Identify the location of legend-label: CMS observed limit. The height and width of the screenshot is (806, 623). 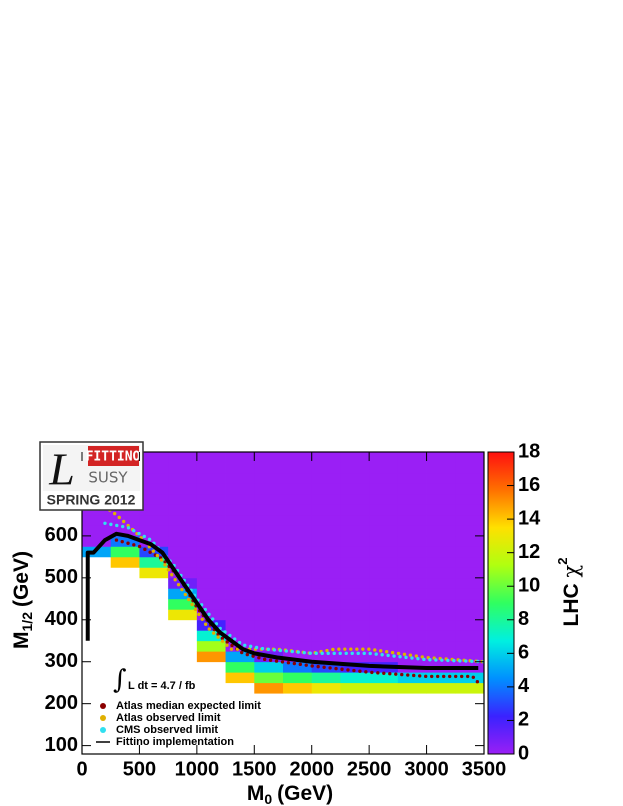
(167, 730).